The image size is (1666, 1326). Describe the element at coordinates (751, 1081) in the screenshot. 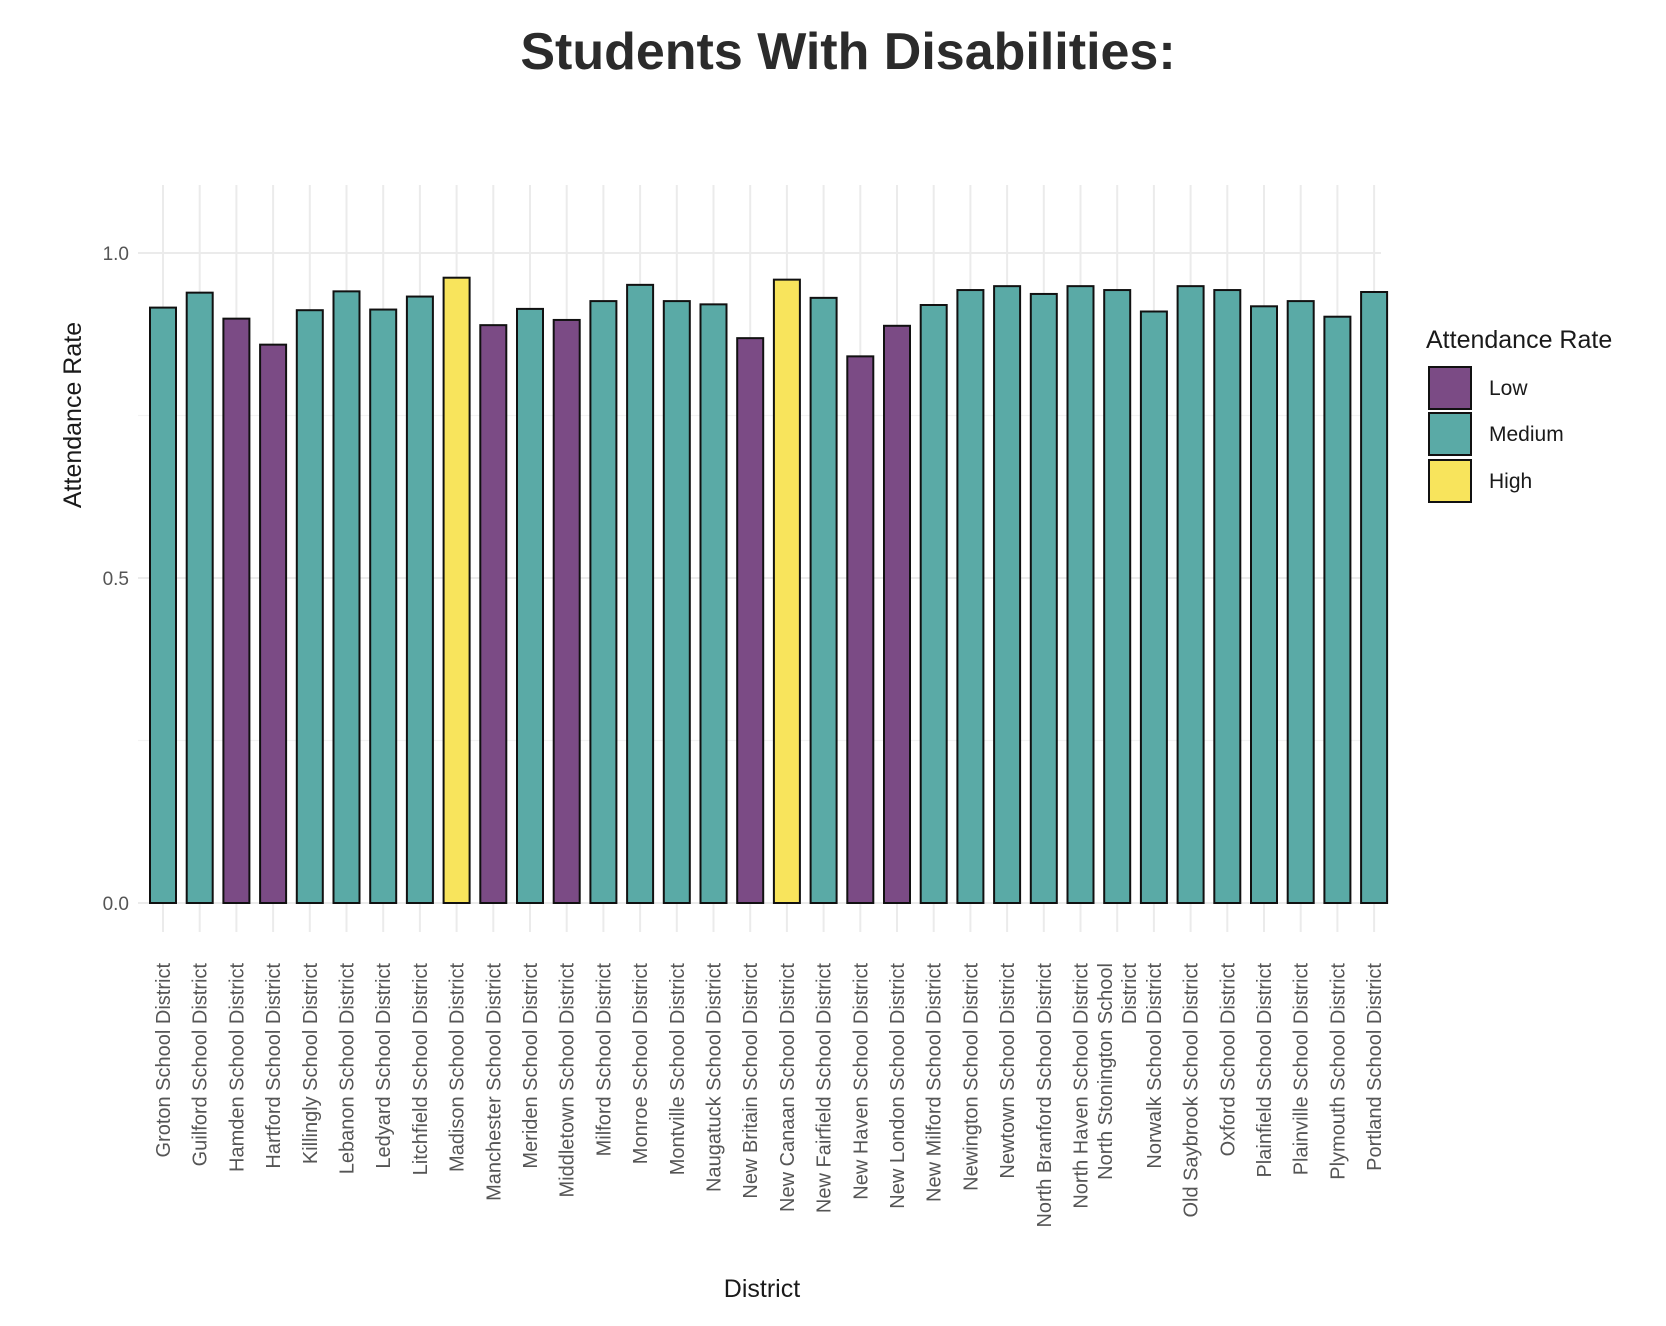

I see `x-tick-label: New Britain School District` at that location.